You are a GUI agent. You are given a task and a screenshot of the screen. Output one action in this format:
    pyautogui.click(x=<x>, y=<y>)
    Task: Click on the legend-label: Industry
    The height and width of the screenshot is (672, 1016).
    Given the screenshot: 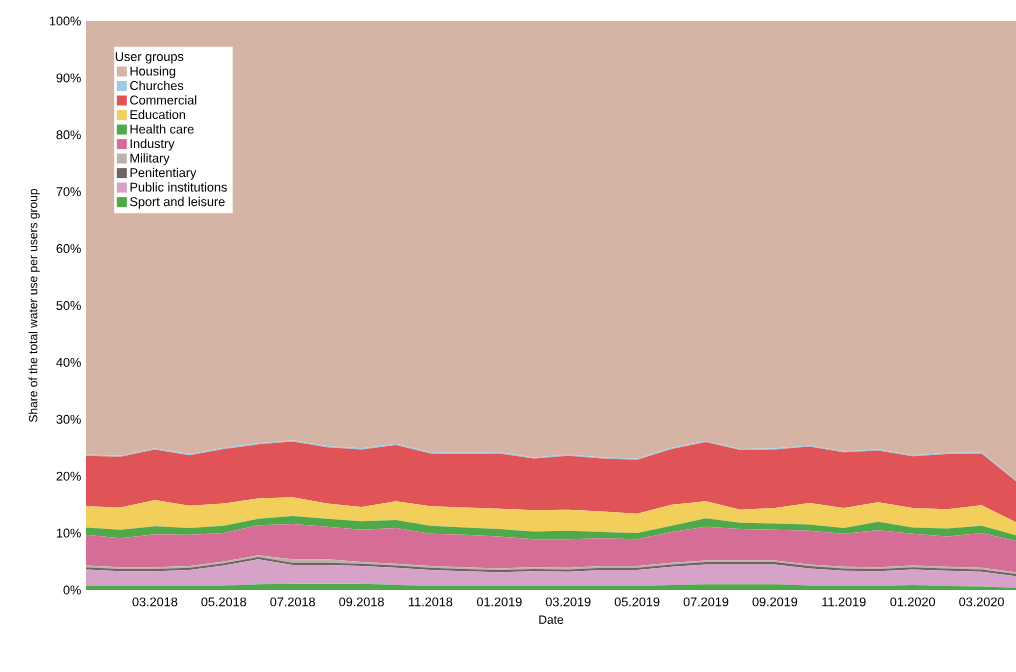 What is the action you would take?
    pyautogui.click(x=152, y=144)
    